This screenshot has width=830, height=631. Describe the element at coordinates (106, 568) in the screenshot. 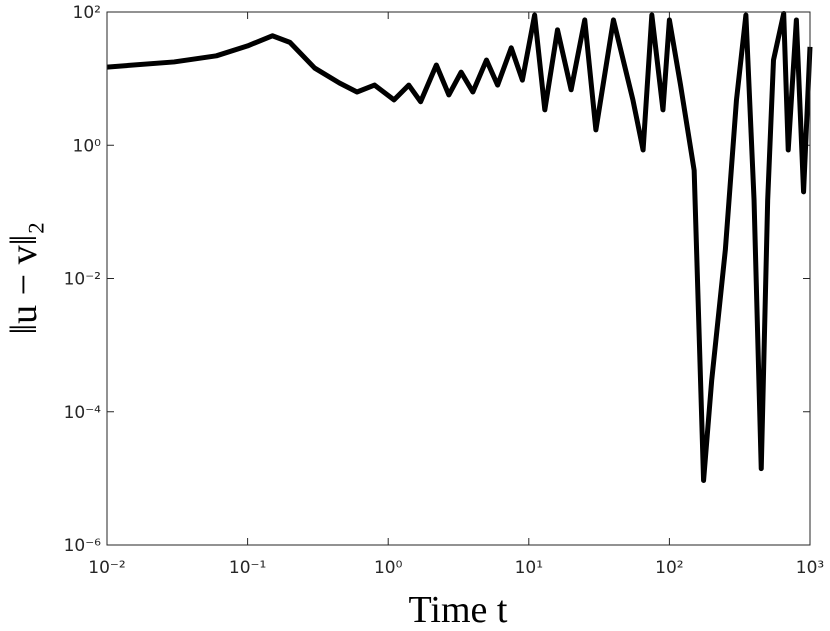

I see `x-tick-label: 10⁻²` at that location.